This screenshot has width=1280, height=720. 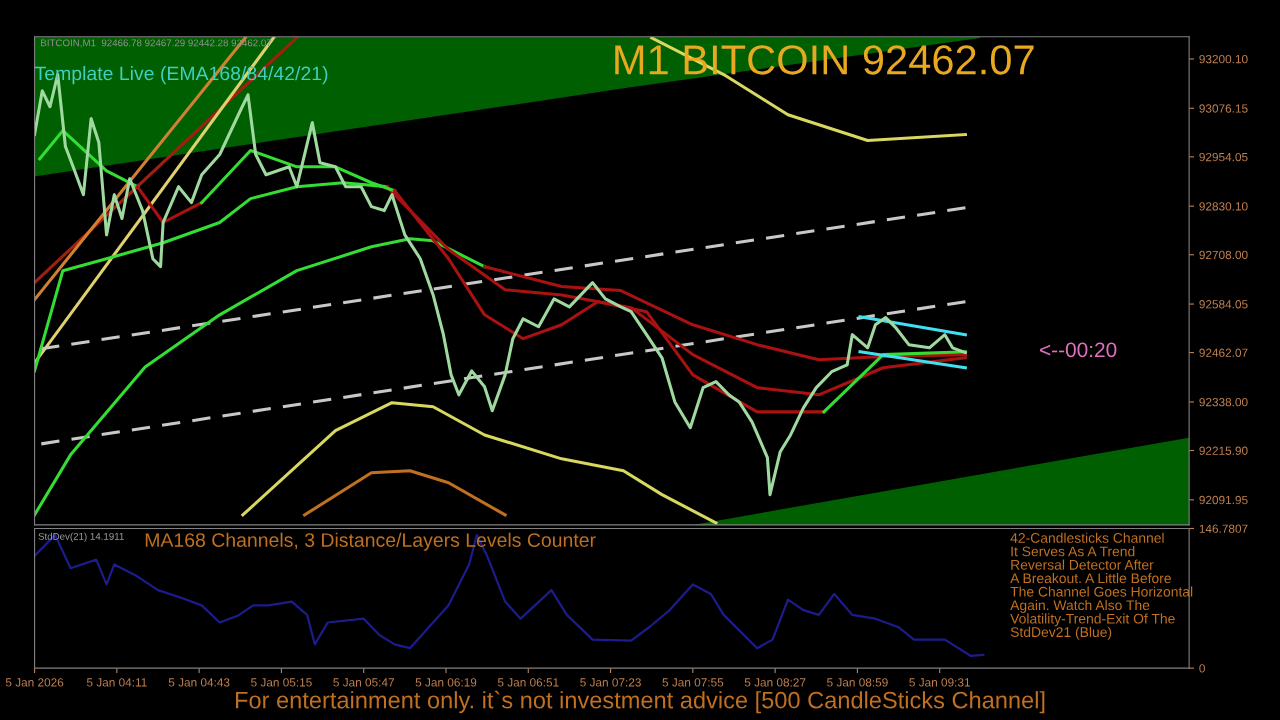 I want to click on text: For entertainment only. it`s not investment advice [500 CandleSticks Channel], so click(x=640, y=702).